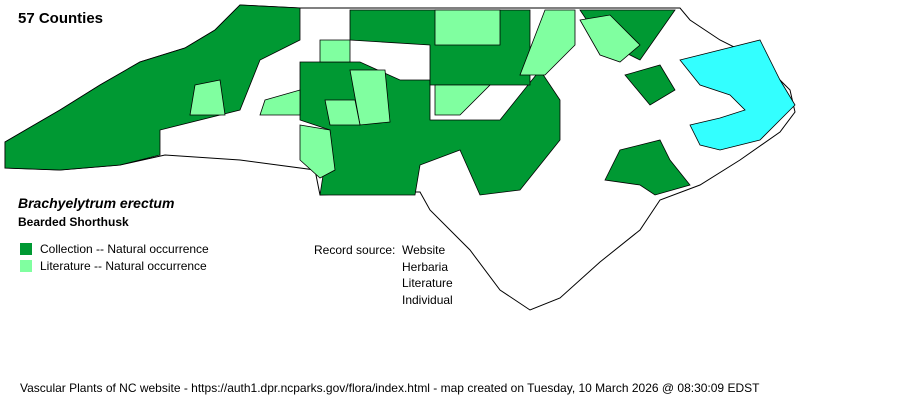 The height and width of the screenshot is (401, 900). Describe the element at coordinates (61, 18) in the screenshot. I see `county-count: 57 Counties` at that location.